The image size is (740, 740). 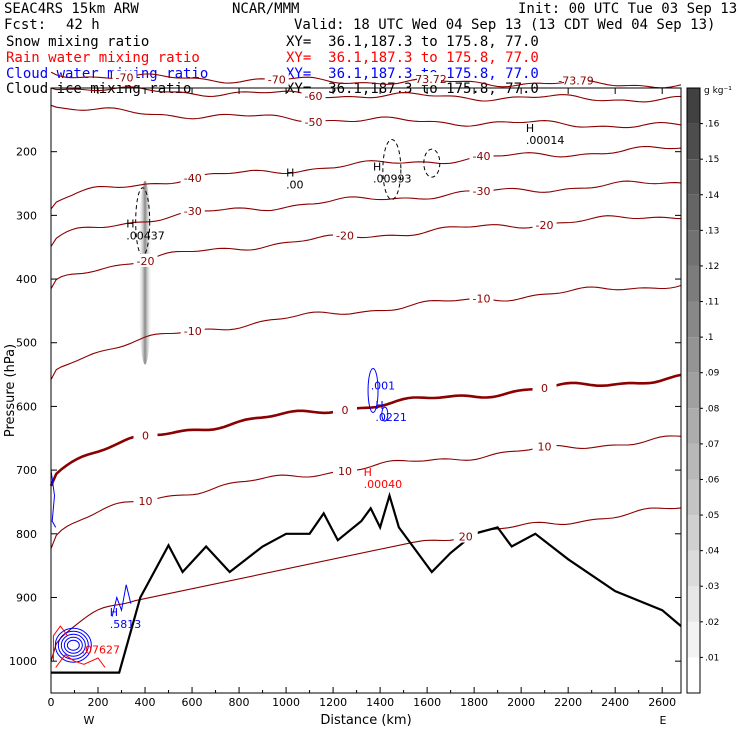 What do you see at coordinates (10, 390) in the screenshot?
I see `y-axis-label: Pressure (hPa)` at bounding box center [10, 390].